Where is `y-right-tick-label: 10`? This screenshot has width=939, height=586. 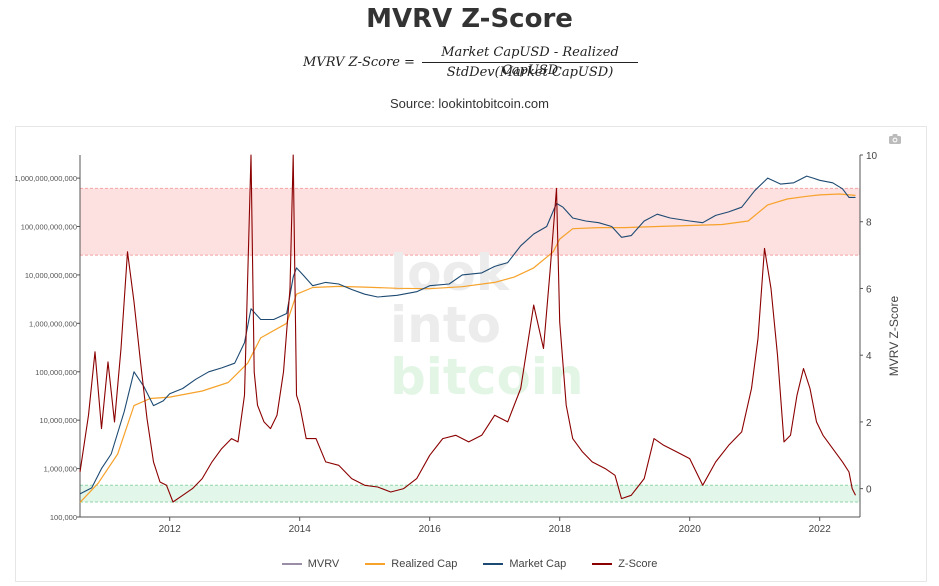
y-right-tick-label: 10 is located at coordinates (872, 156).